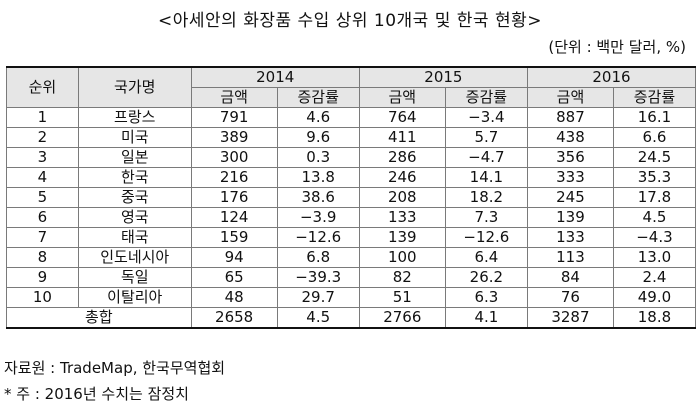  I want to click on change-cell: 24.5, so click(654, 157).